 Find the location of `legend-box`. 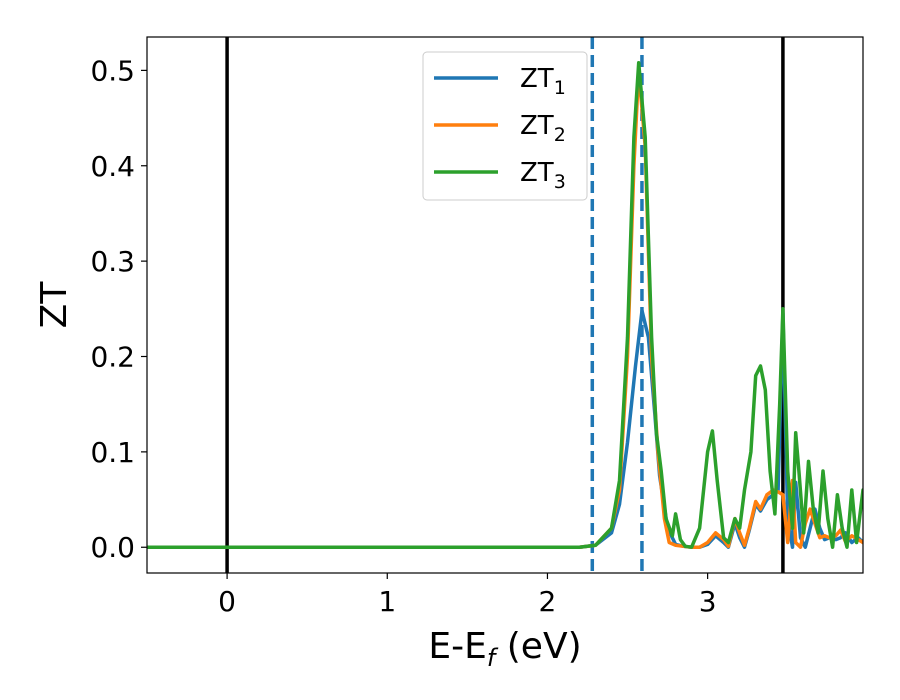

legend-box is located at coordinates (505, 126).